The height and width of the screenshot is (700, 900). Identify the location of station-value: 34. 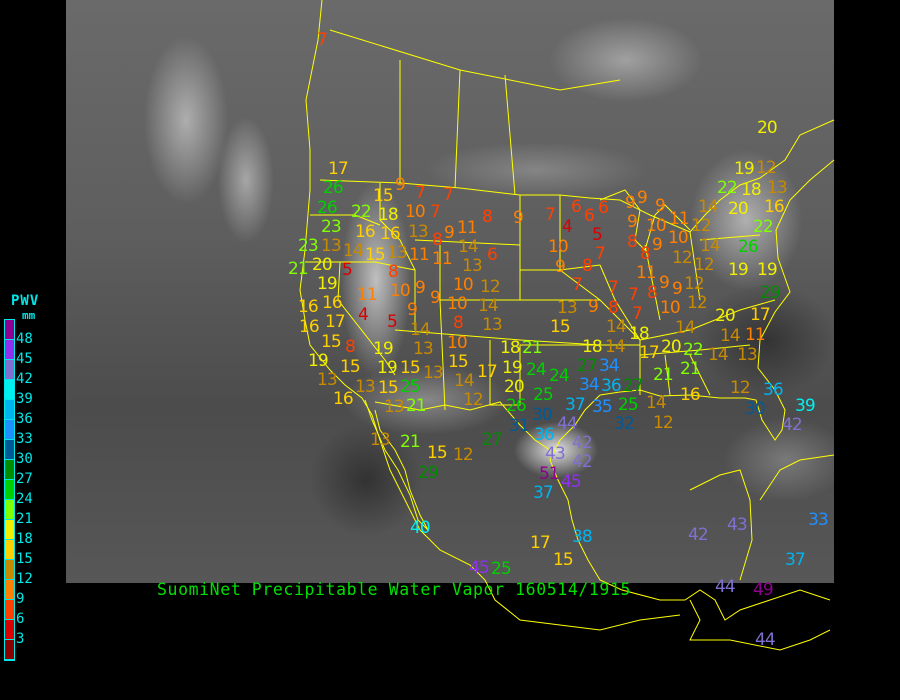
(609, 366).